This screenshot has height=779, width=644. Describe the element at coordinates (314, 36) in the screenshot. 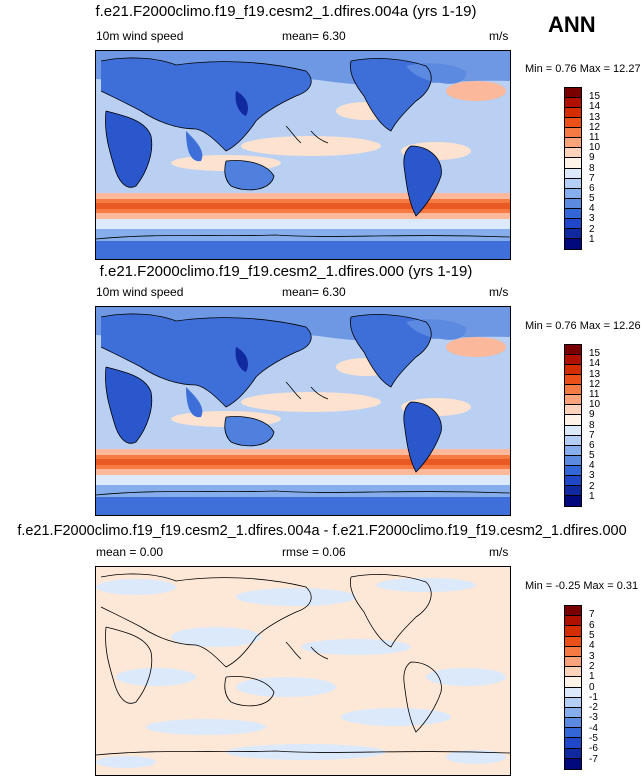

I see `panel-1-mean-label: mean= 6.30` at that location.